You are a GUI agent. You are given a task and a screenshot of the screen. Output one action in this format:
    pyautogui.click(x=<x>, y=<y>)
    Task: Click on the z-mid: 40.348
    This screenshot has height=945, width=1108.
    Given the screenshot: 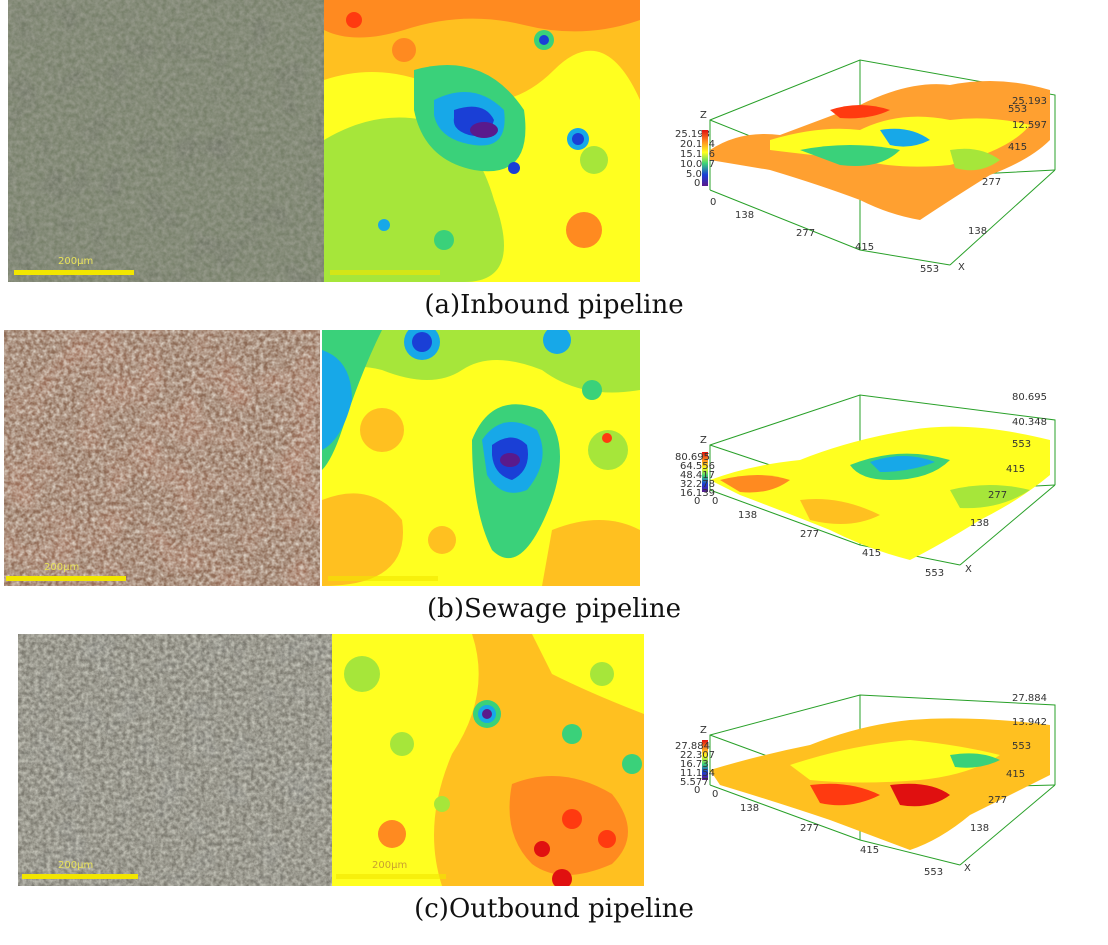 What is the action you would take?
    pyautogui.click(x=1029, y=422)
    